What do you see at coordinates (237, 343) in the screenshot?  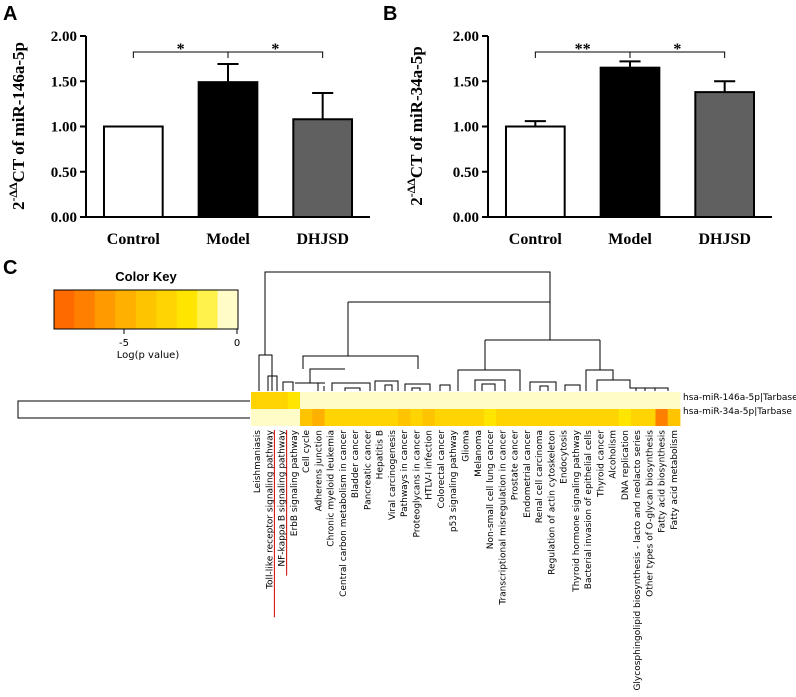 I see `color-key-tick-label: 0` at bounding box center [237, 343].